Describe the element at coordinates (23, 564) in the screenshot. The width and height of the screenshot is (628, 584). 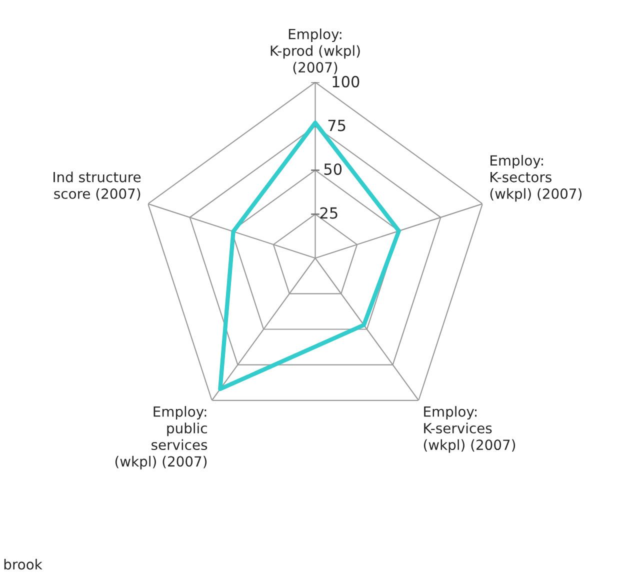
I see `text: brook` at that location.